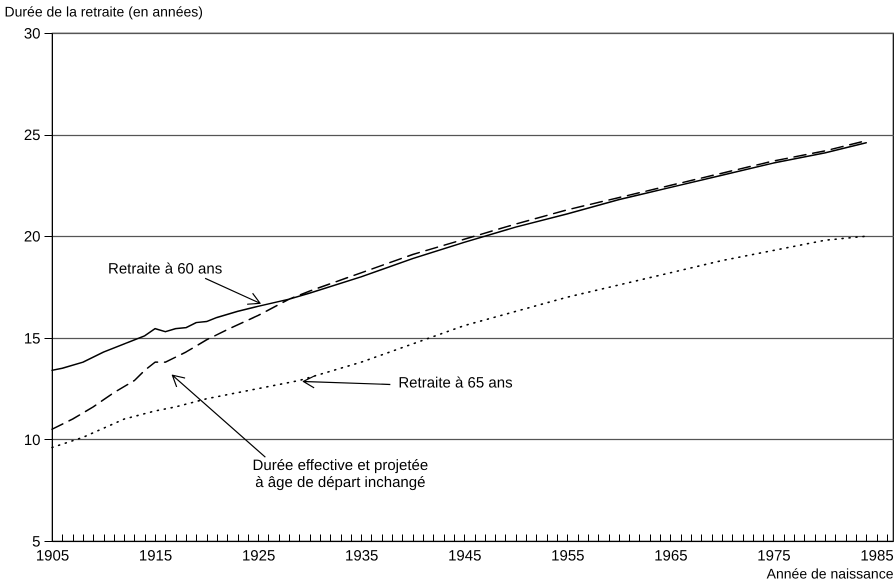 The image size is (894, 582). I want to click on x-tick-label: 1955, so click(568, 556).